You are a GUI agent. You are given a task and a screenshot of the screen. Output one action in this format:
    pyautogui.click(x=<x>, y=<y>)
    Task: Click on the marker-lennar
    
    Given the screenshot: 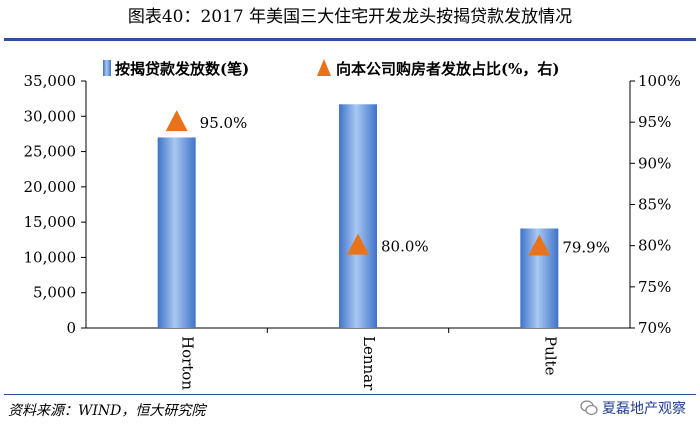 What is the action you would take?
    pyautogui.click(x=358, y=244)
    